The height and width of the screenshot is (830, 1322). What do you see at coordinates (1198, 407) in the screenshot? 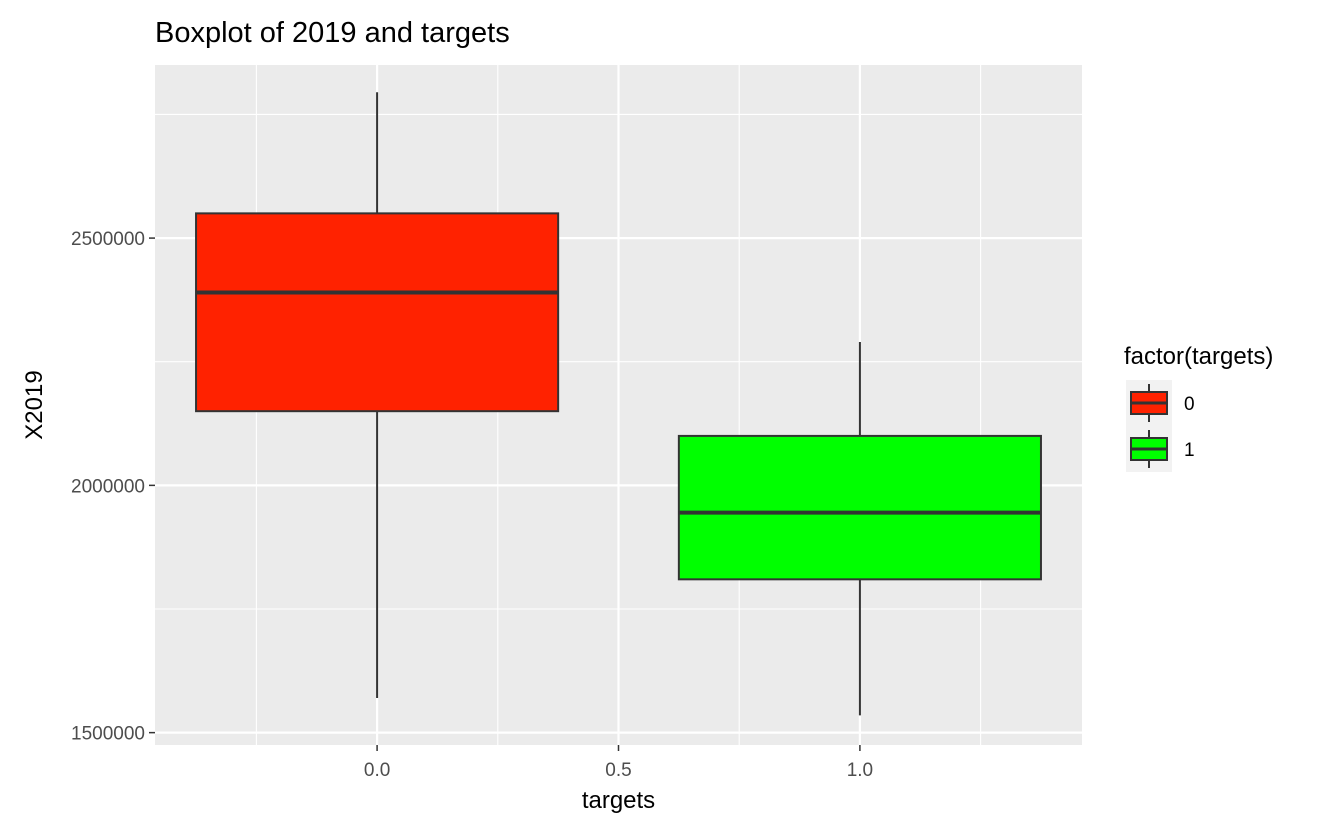
I see `legend: factor(targets) 01` at bounding box center [1198, 407].